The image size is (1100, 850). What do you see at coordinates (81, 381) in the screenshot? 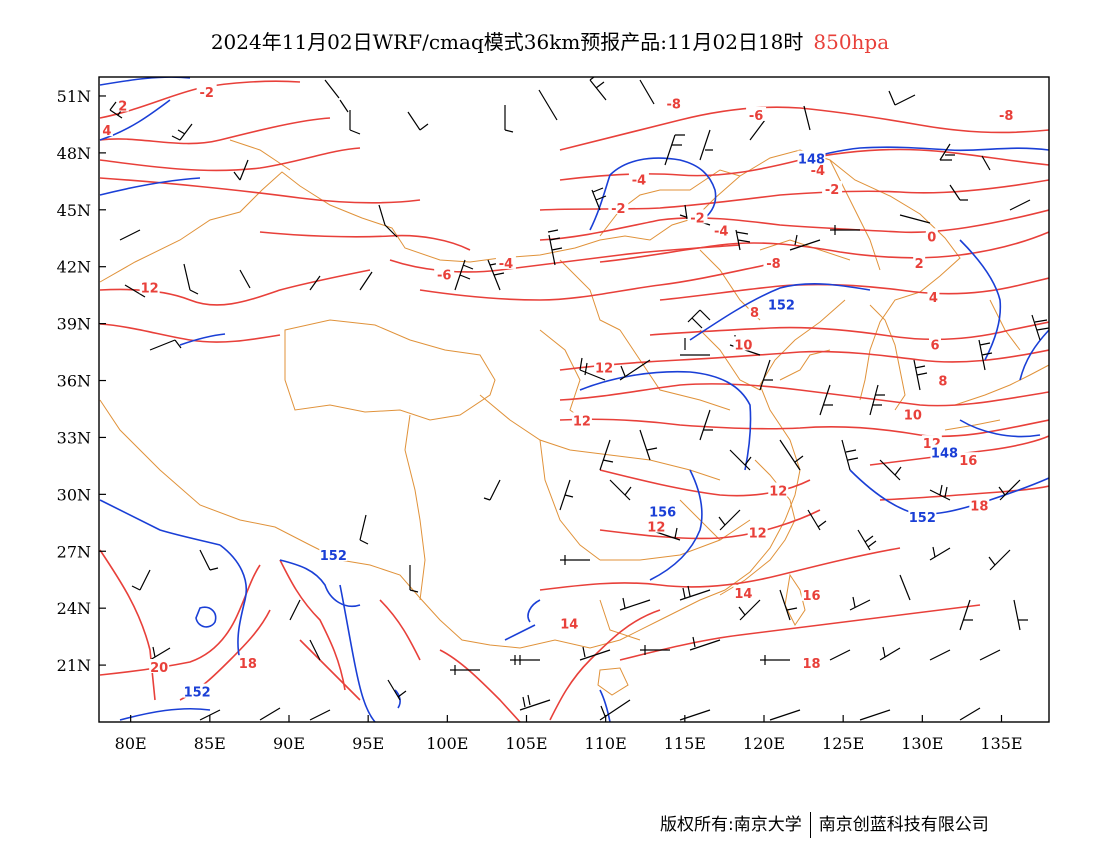
I see `latitude-axis: 51N 48N 45N 42N 39N 36N 33N 30N 27N 24N 21N` at bounding box center [81, 381].